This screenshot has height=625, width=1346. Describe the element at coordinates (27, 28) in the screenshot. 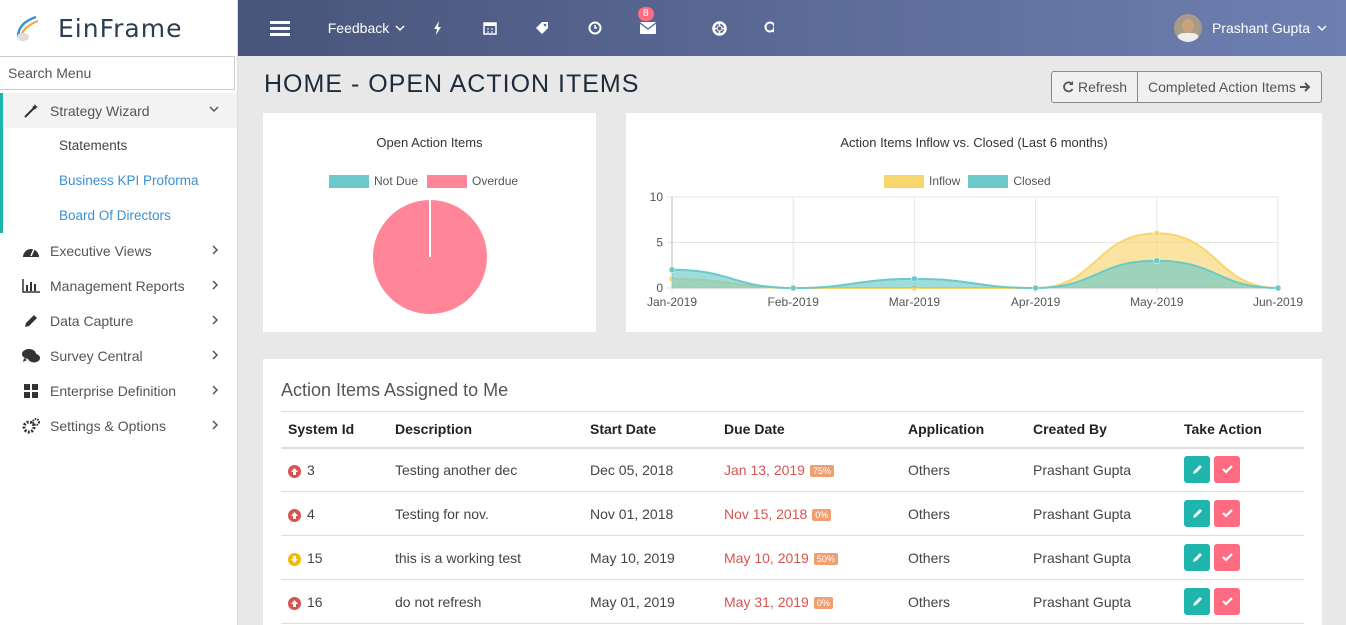

I see `einframe-logo-icon` at that location.